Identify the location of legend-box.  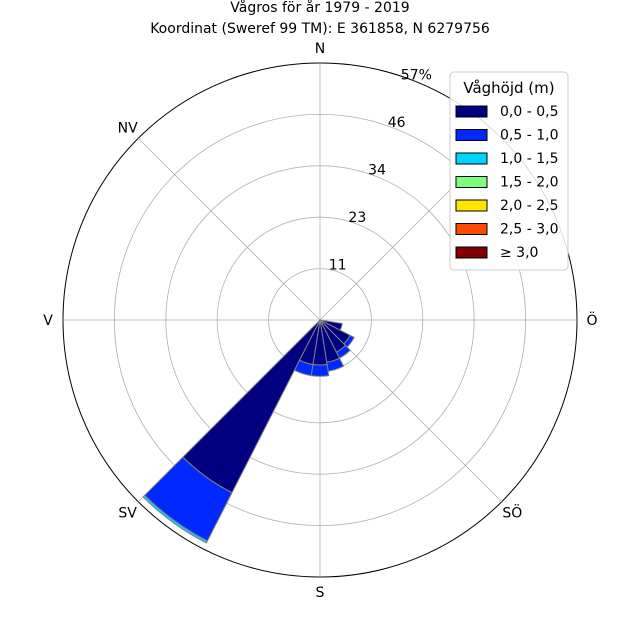
(509, 171).